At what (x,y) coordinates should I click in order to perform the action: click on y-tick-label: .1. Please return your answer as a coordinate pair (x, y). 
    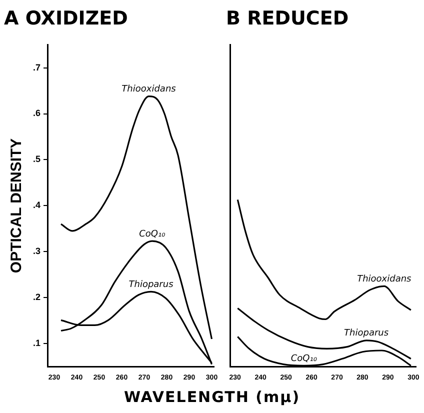
    Looking at the image, I should click on (36, 343).